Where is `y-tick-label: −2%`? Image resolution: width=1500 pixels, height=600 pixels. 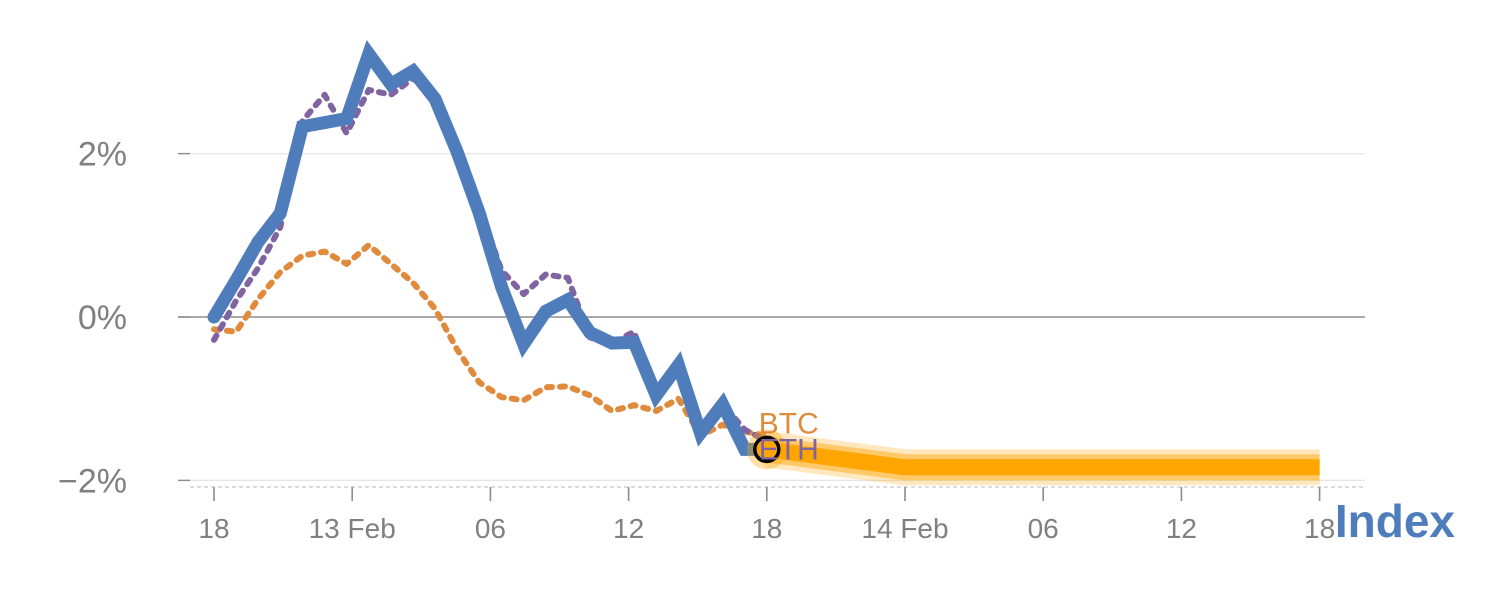 y-tick-label: −2% is located at coordinates (92, 481).